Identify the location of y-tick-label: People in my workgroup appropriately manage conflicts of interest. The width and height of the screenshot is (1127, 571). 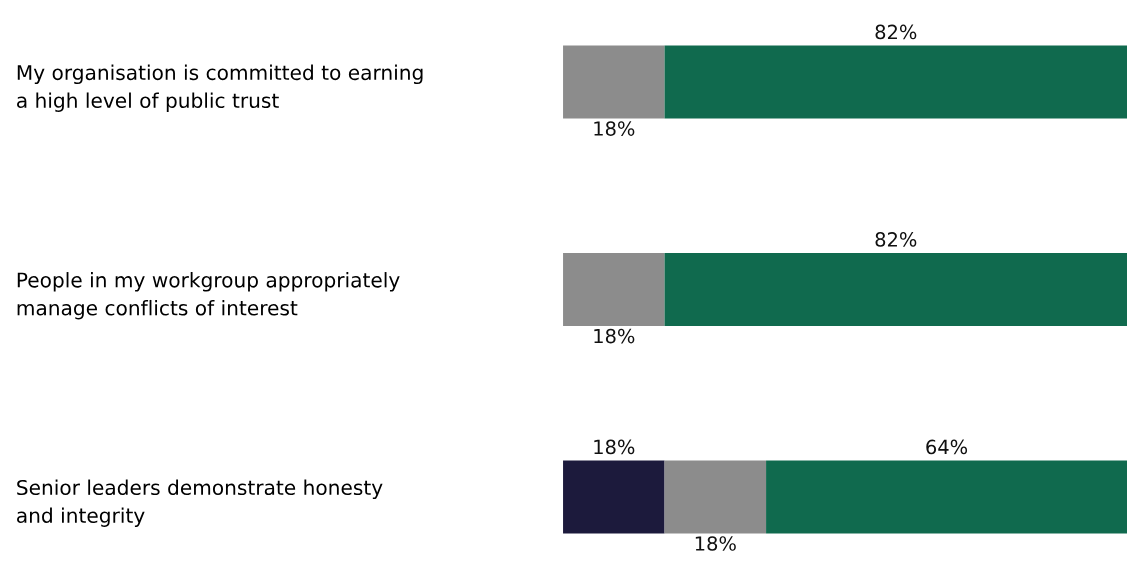
(208, 296).